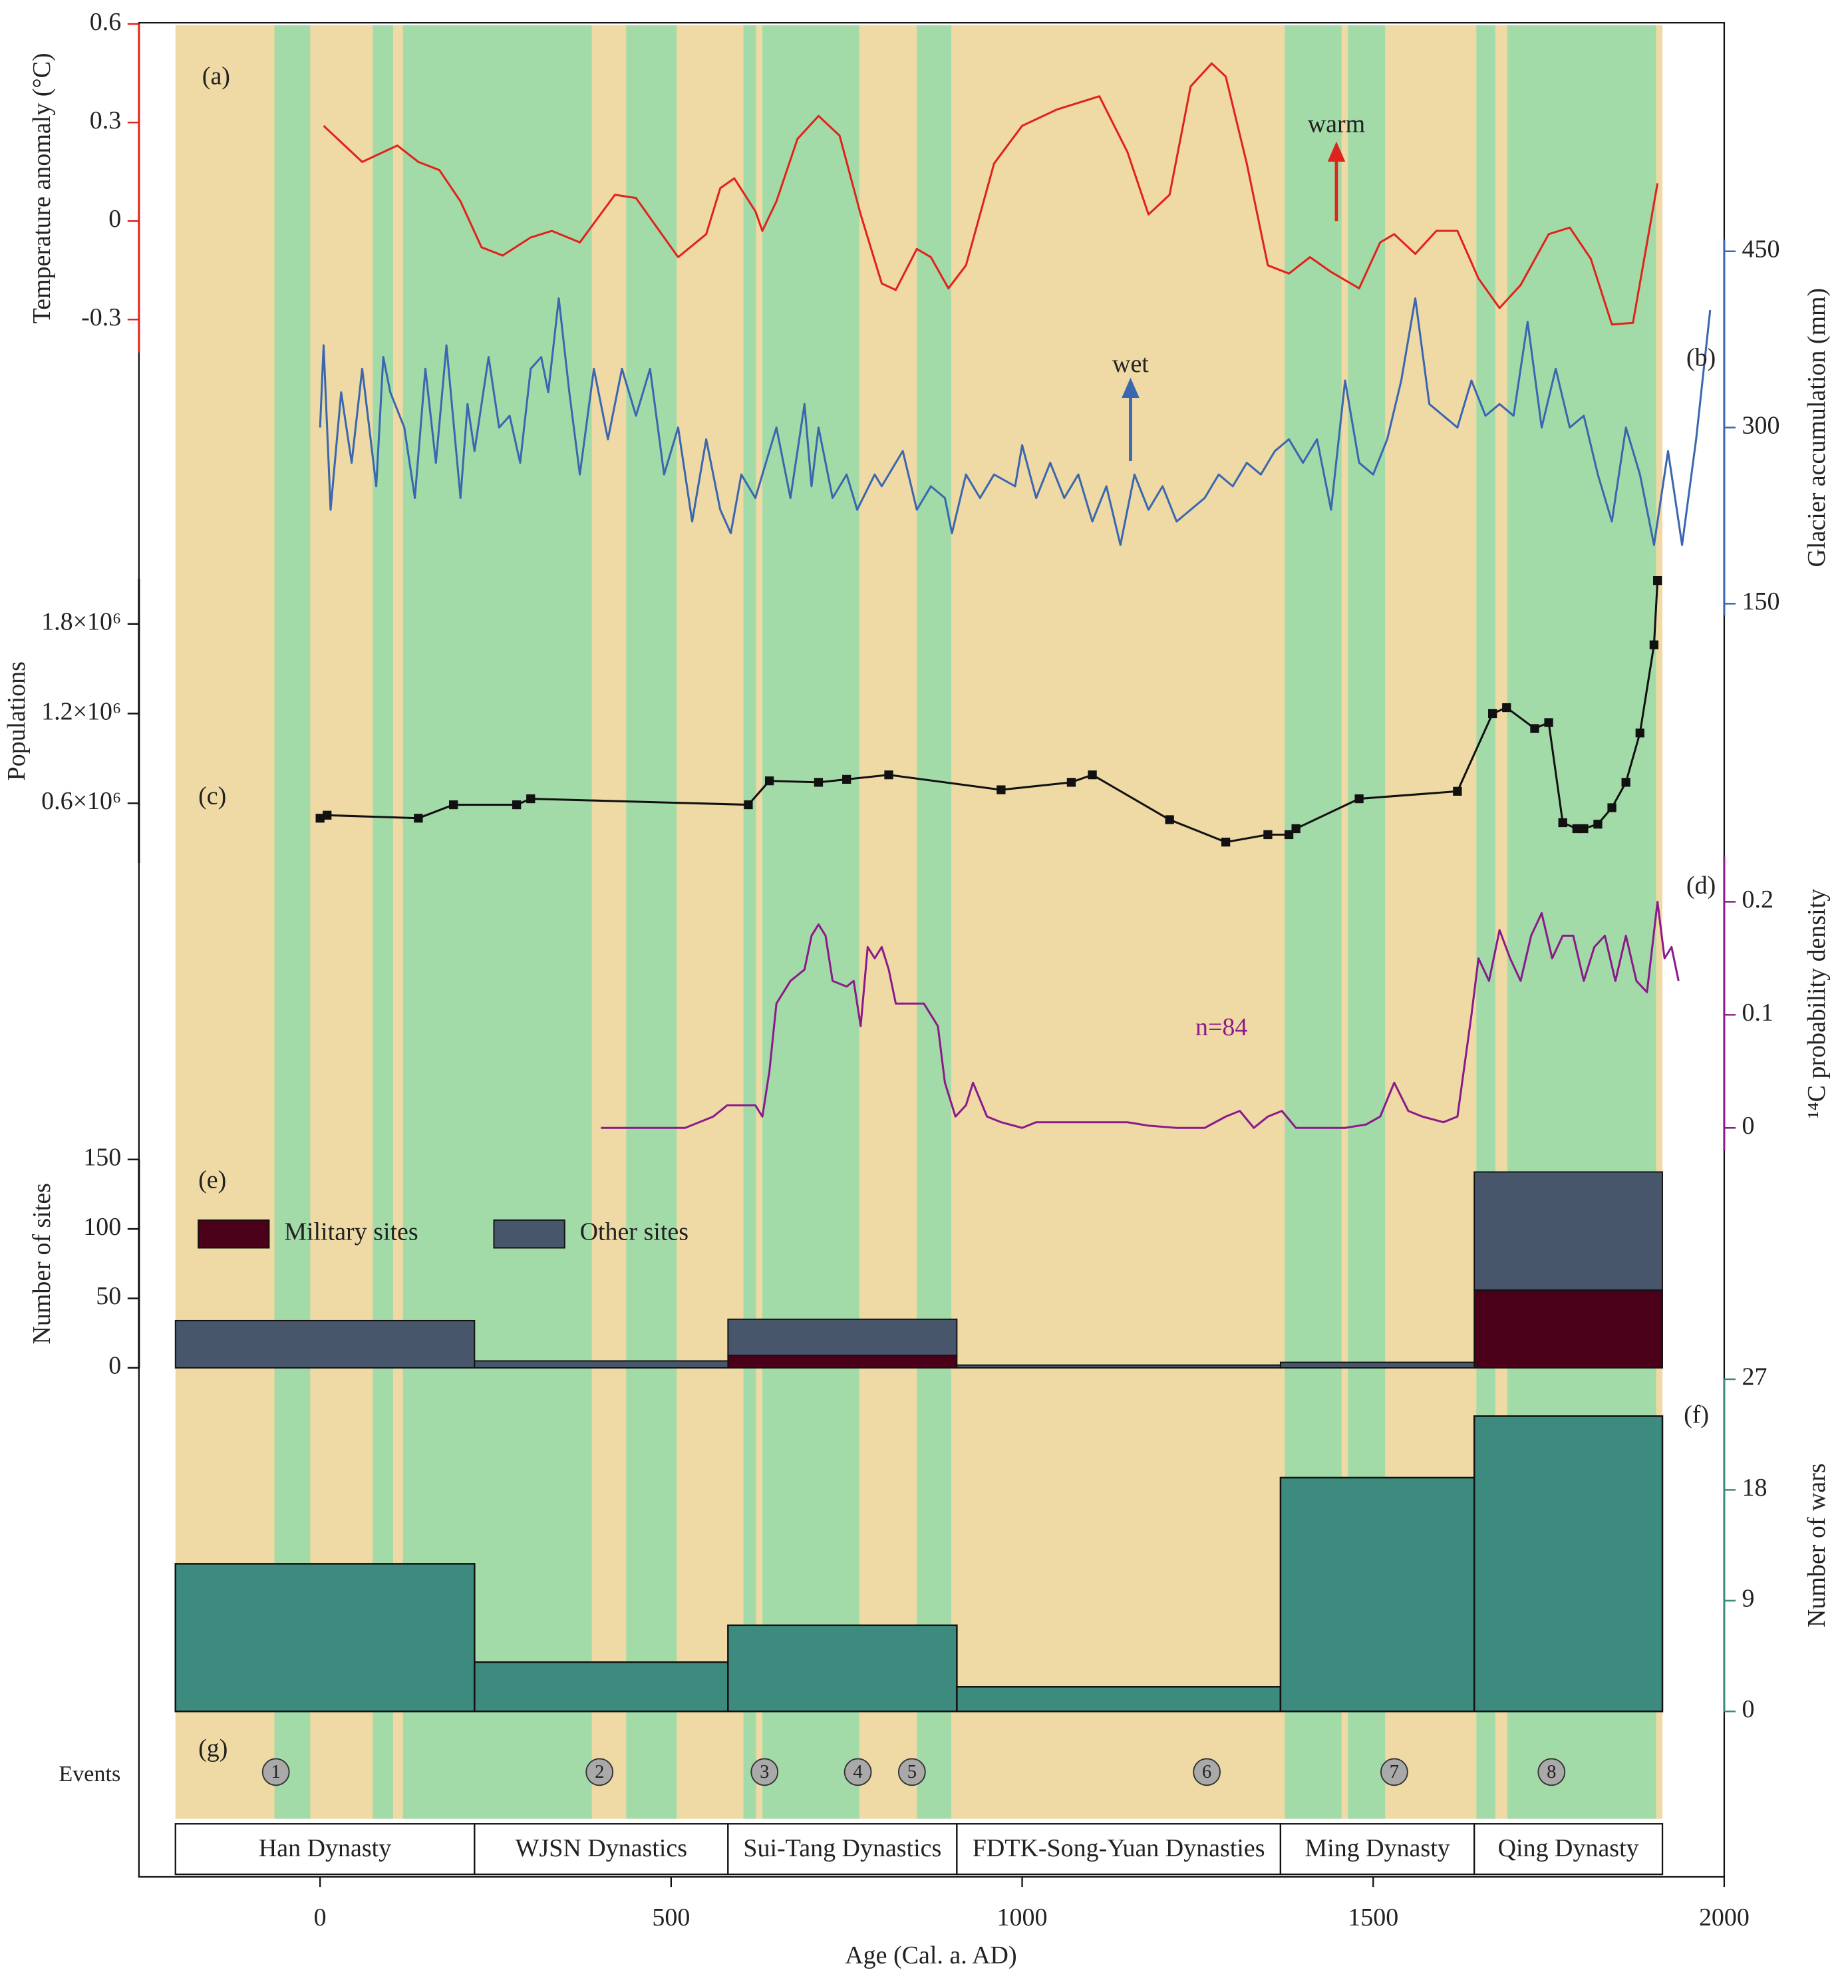 This screenshot has width=1848, height=1988. What do you see at coordinates (634, 1231) in the screenshot?
I see `legend-label: Other sites` at bounding box center [634, 1231].